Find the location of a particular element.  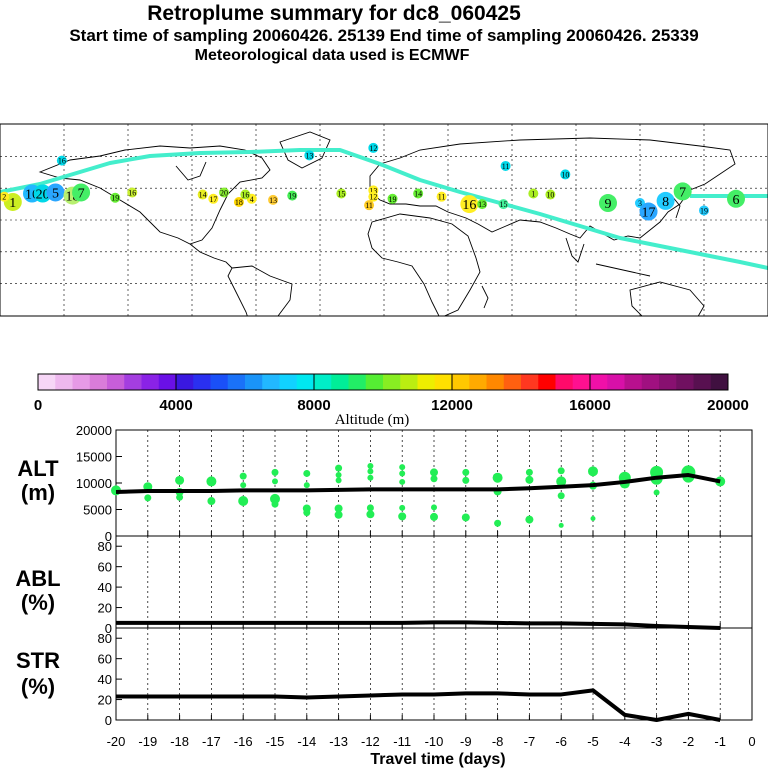

str-y-tick-label: 40 is located at coordinates (105, 679).